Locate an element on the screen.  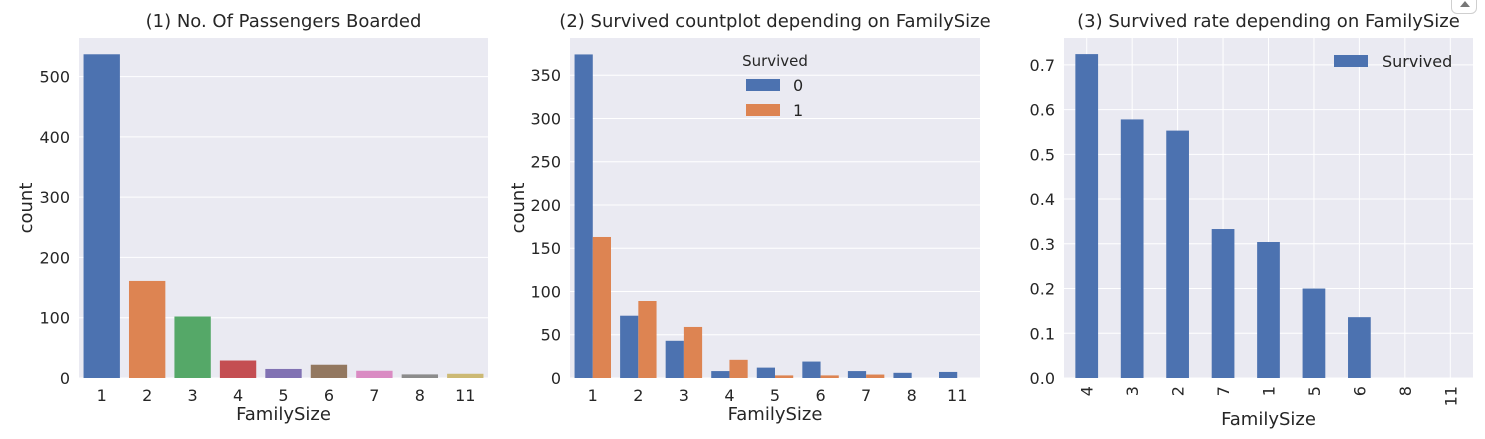
y-tick-label: 0.1 is located at coordinates (1042, 333).